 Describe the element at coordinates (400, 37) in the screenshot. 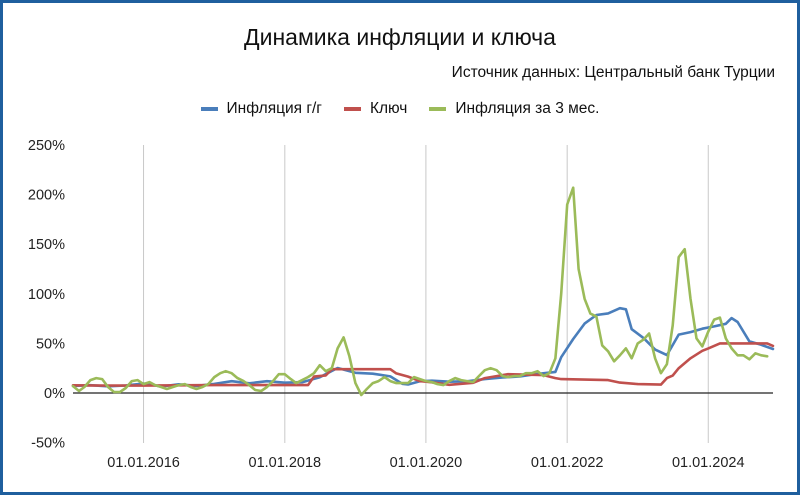

I see `chart-title: Динамика инфляции и ключа` at that location.